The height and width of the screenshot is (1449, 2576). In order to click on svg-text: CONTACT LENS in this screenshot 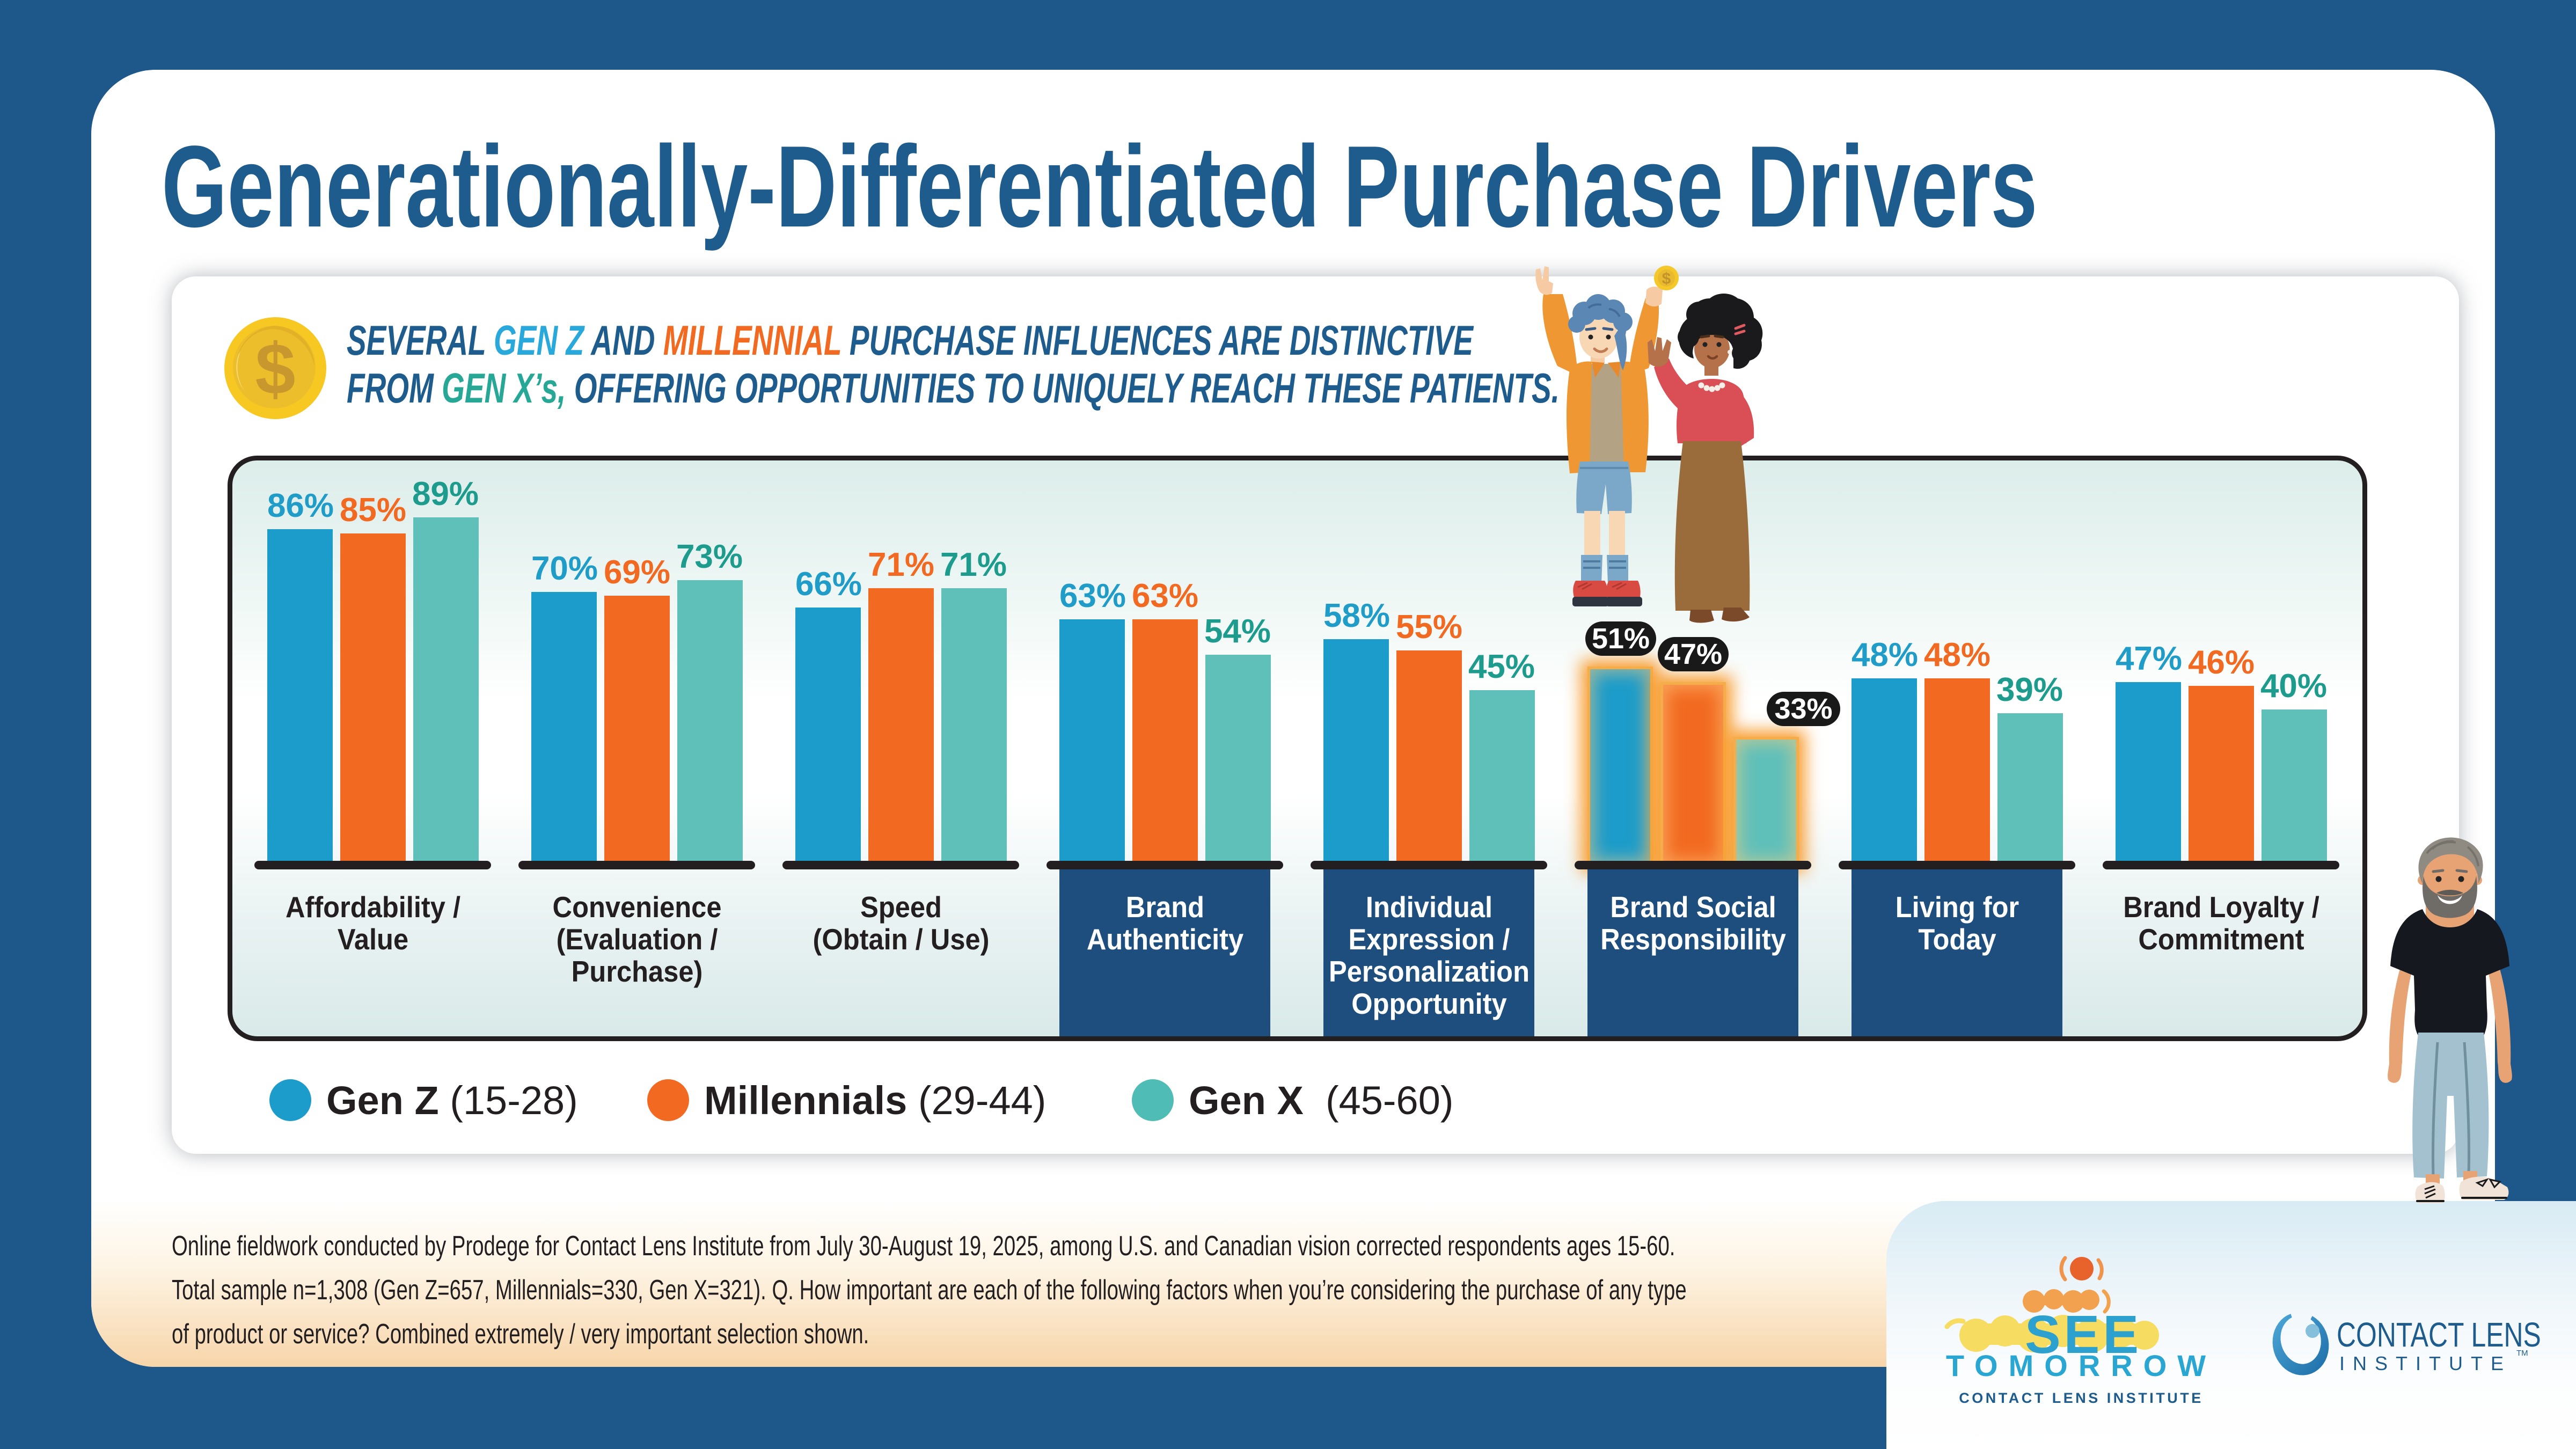, I will do `click(2439, 1335)`.